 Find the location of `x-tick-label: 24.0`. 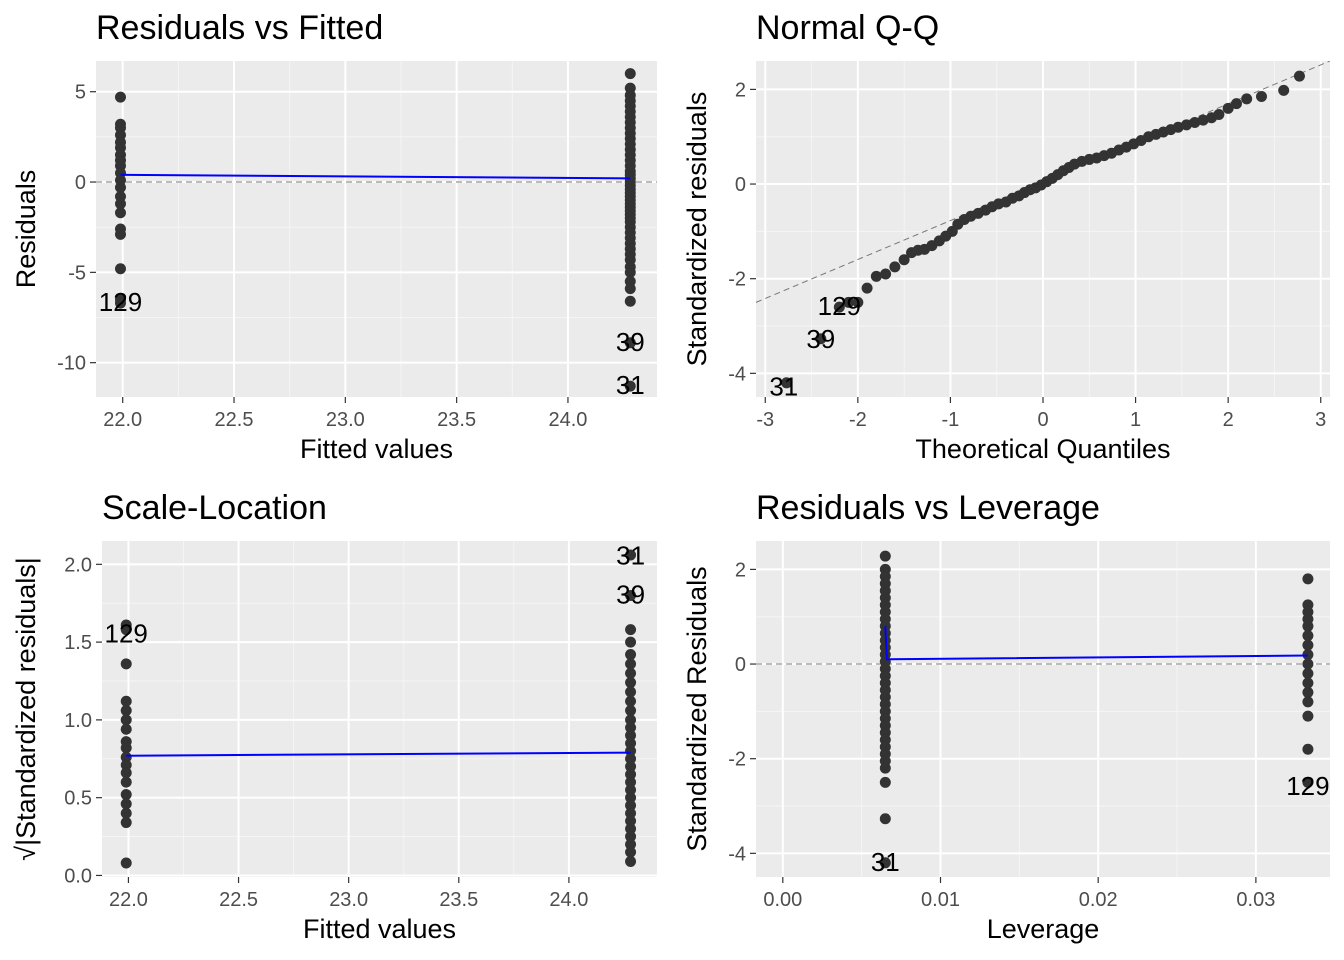

x-tick-label: 24.0 is located at coordinates (567, 420).